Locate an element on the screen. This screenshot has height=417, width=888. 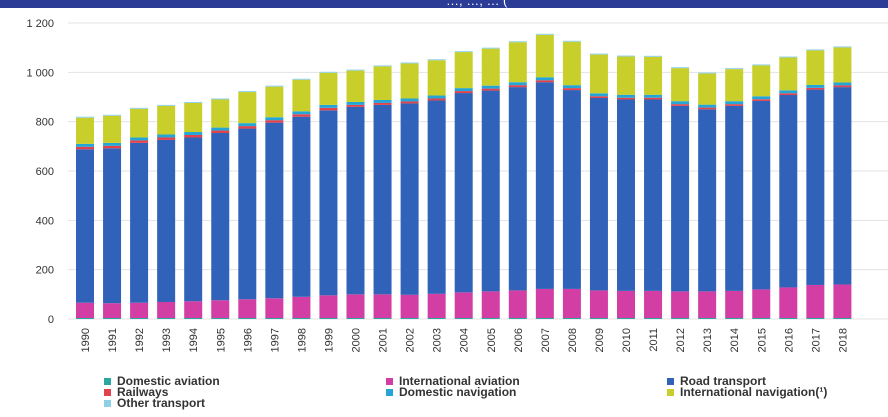
x-tick-label: 2013 is located at coordinates (708, 340).